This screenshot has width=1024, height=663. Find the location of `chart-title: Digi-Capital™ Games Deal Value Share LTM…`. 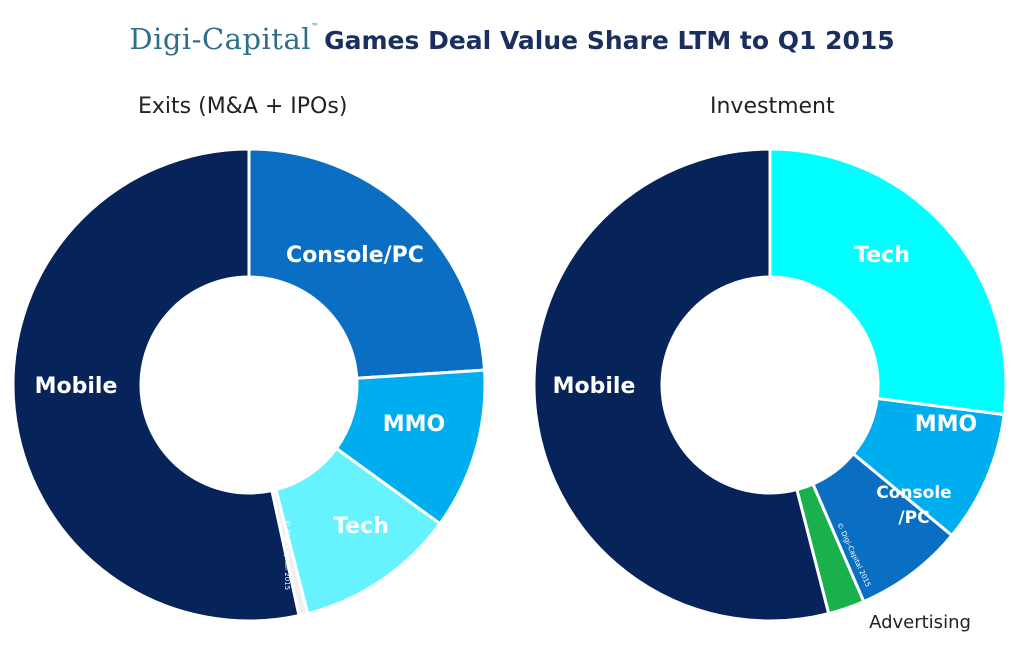

chart-title: Digi-Capital™ Games Deal Value Share LTM… is located at coordinates (512, 39).